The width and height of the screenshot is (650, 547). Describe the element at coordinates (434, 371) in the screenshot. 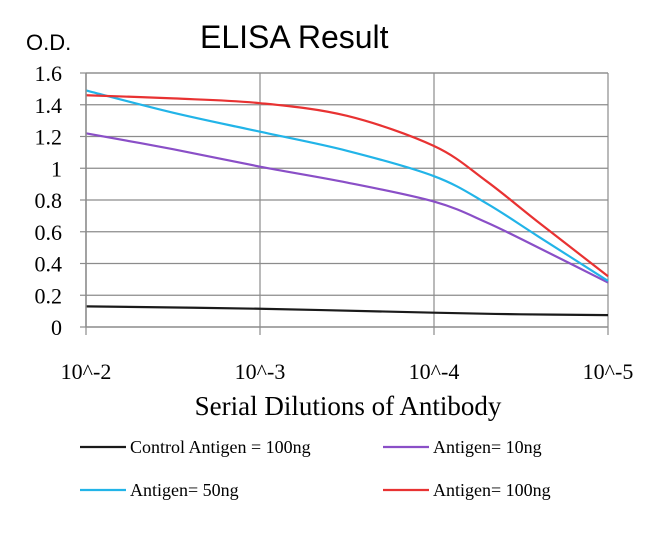

I see `x-tick-label: 10^-4` at that location.